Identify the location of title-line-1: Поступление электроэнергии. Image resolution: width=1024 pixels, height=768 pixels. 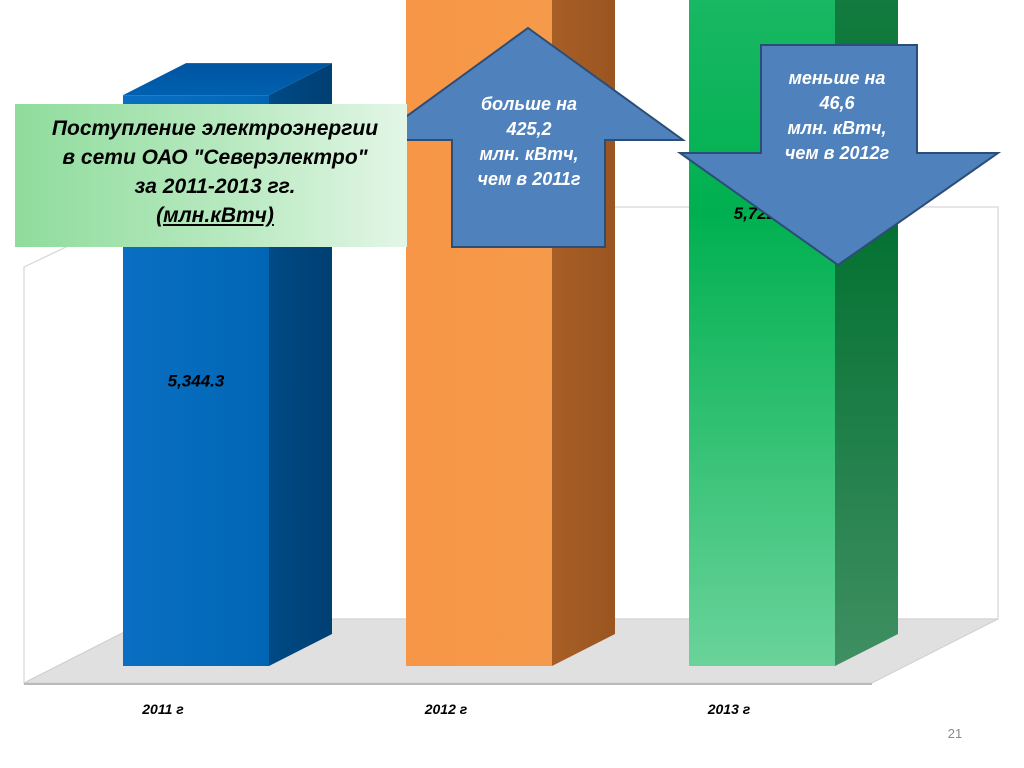
(215, 128).